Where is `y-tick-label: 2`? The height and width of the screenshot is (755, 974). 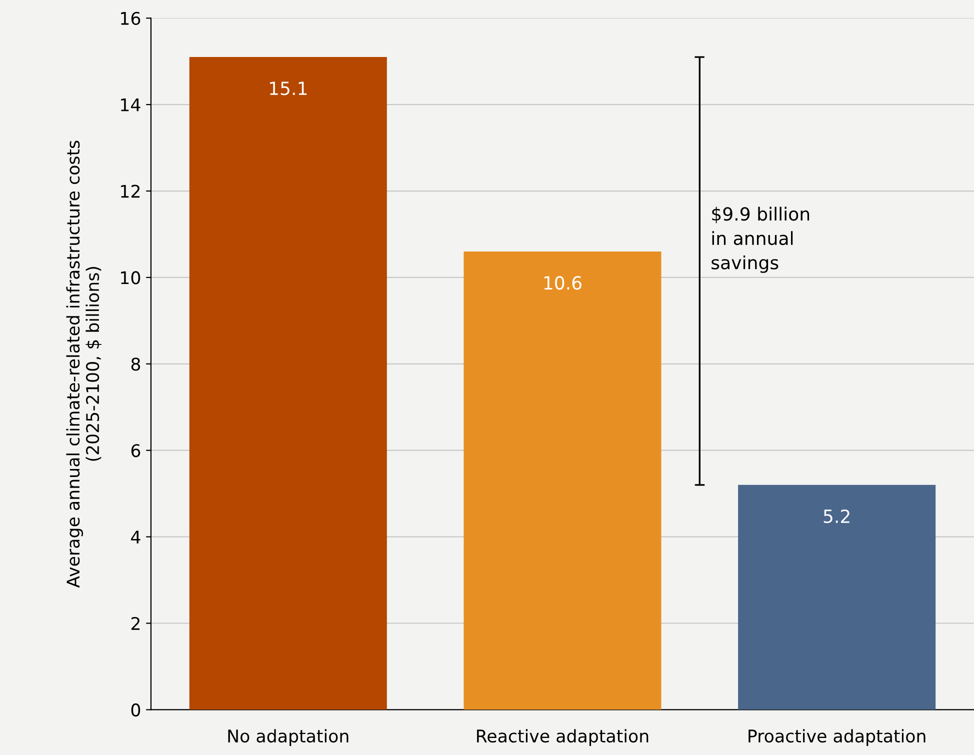
y-tick-label: 2 is located at coordinates (135, 623).